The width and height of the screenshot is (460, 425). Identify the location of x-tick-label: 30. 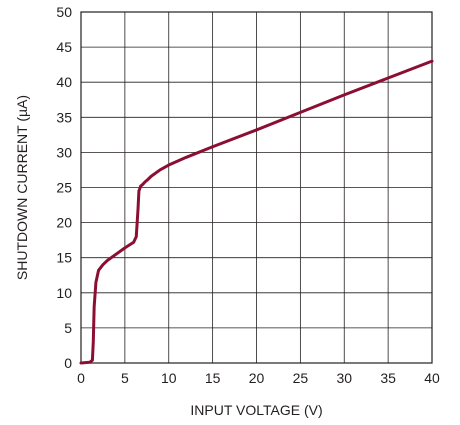
(344, 378).